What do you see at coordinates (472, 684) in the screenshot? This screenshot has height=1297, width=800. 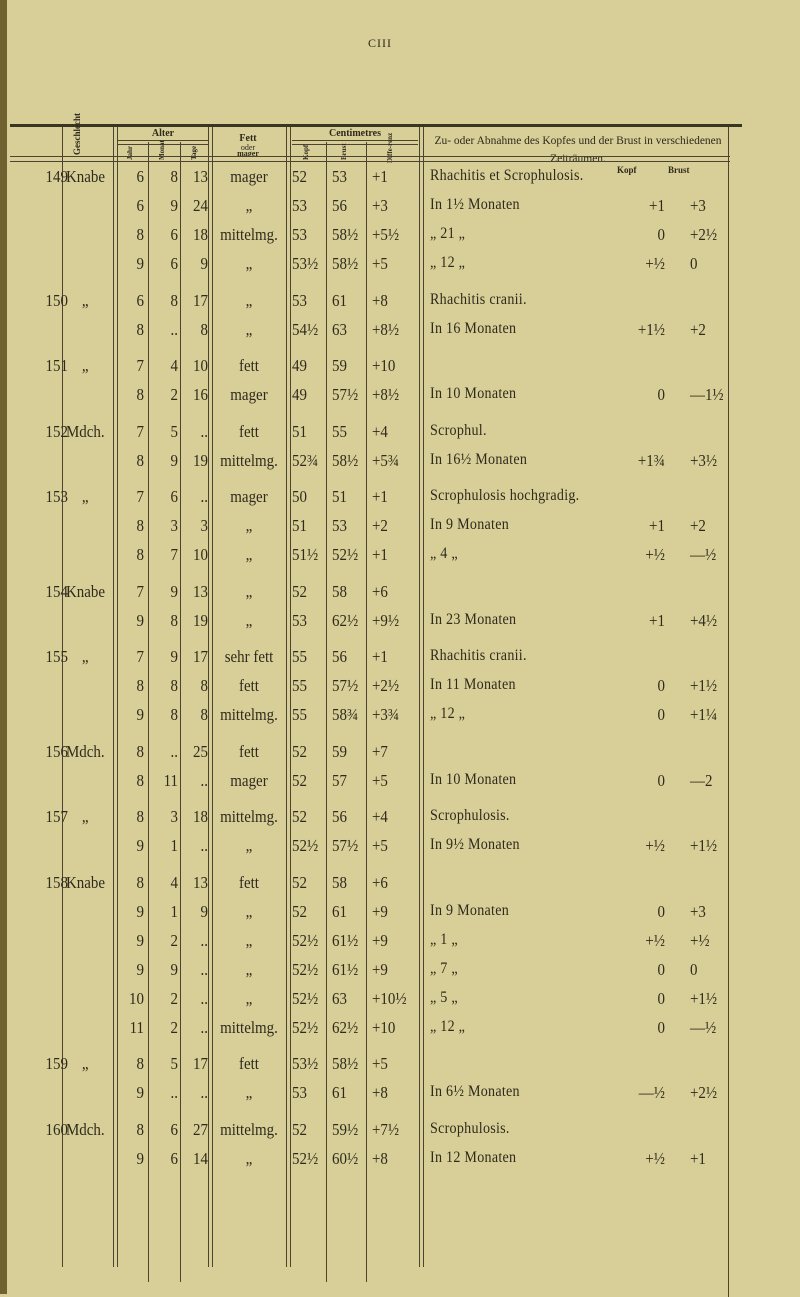 I see `cell-note: In 11 Monaten` at bounding box center [472, 684].